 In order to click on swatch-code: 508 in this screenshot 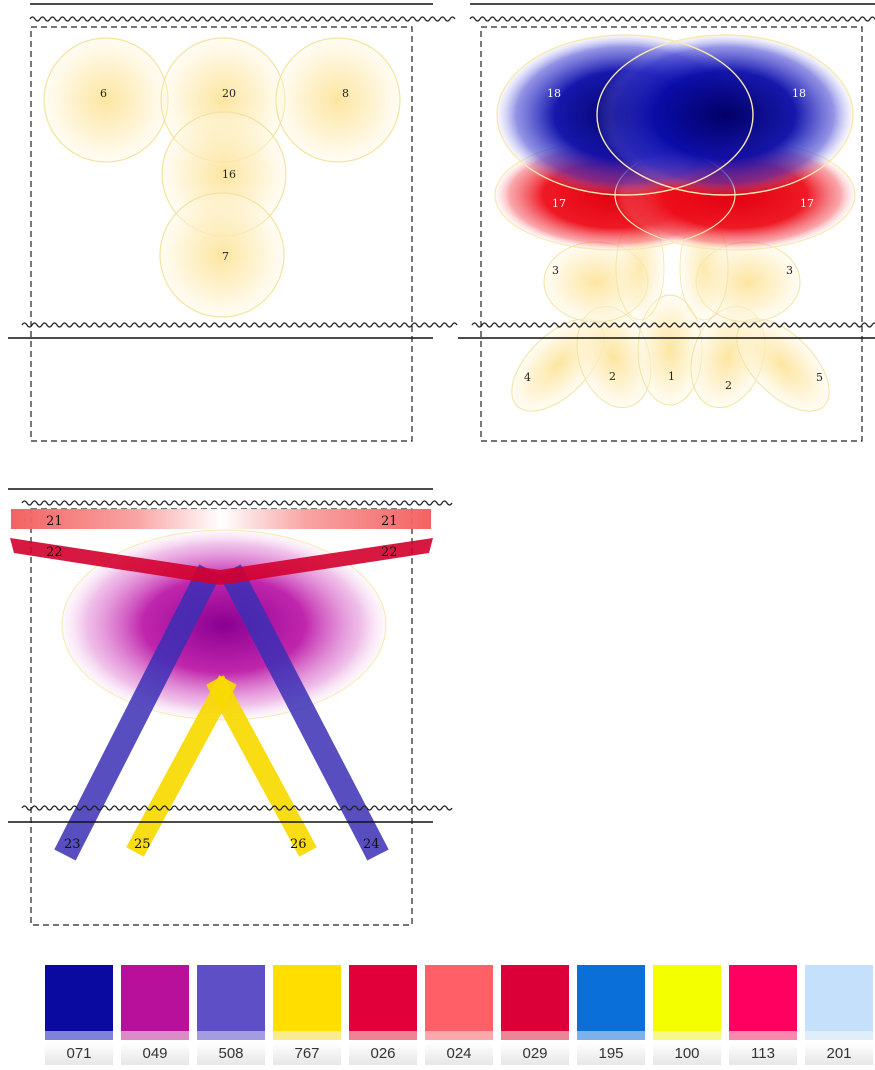, I will do `click(231, 1054)`.